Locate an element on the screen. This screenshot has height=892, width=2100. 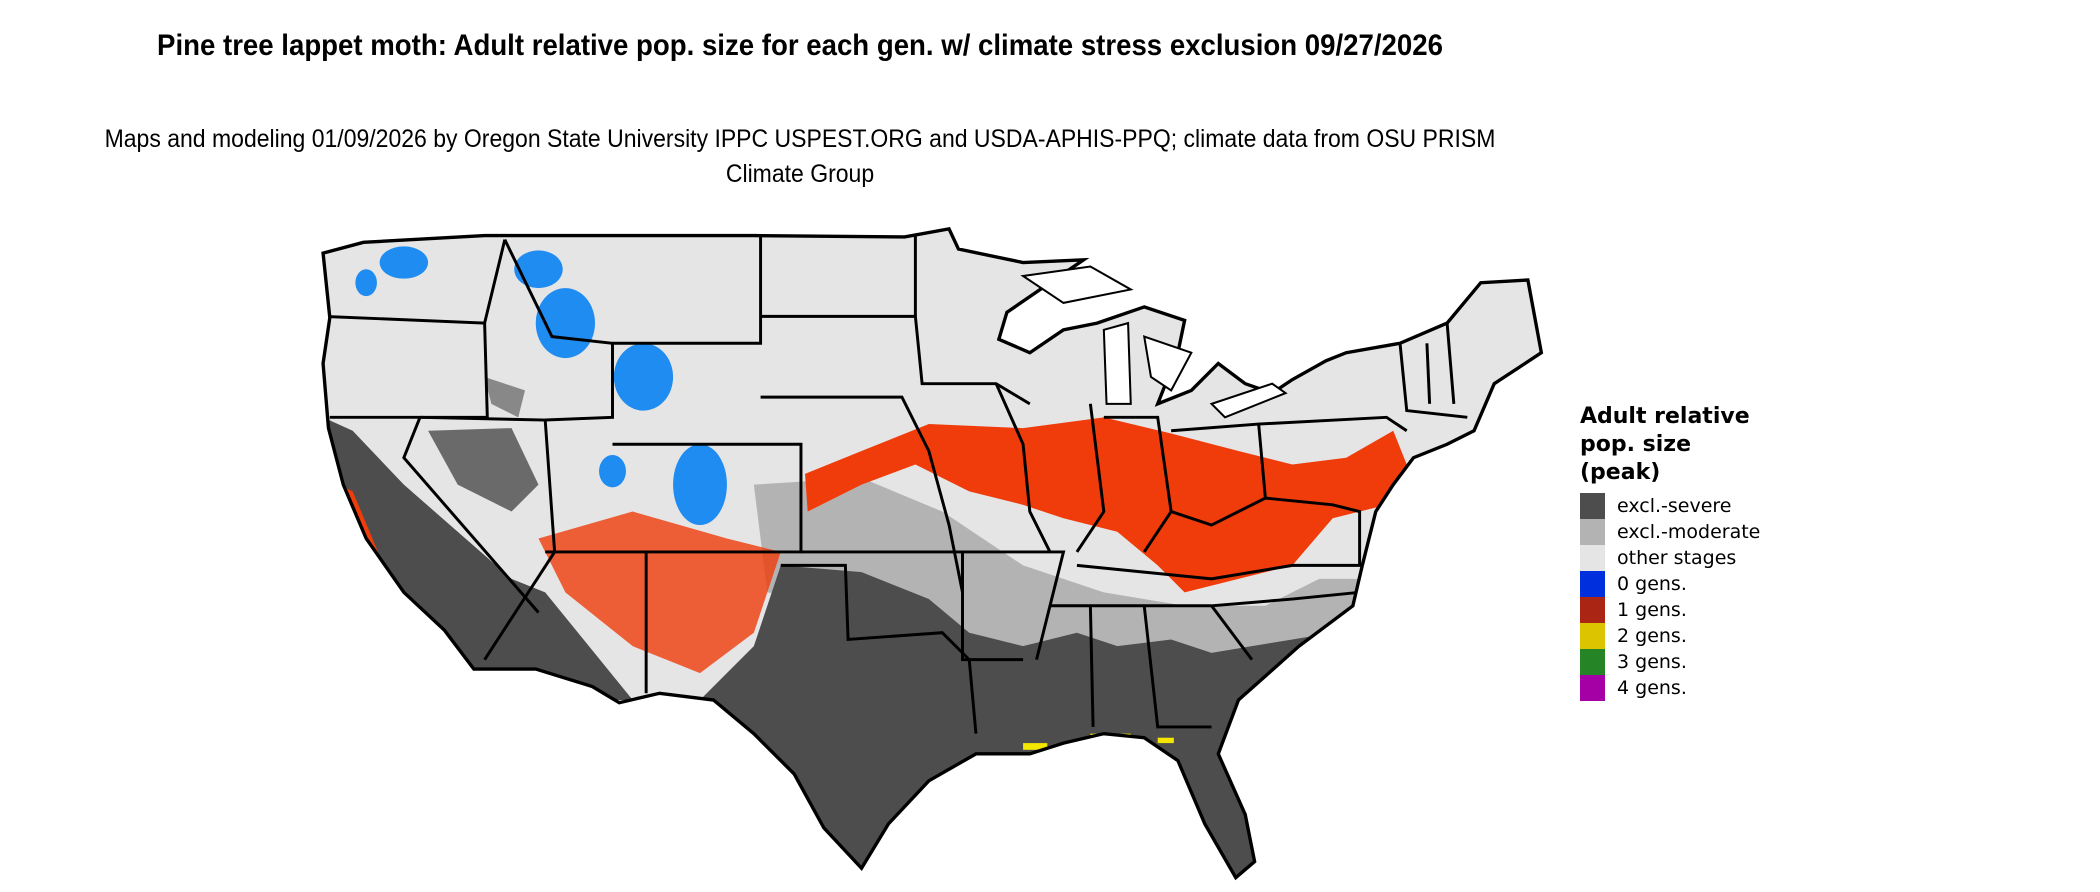
legend-item: other stages is located at coordinates (1675, 558).